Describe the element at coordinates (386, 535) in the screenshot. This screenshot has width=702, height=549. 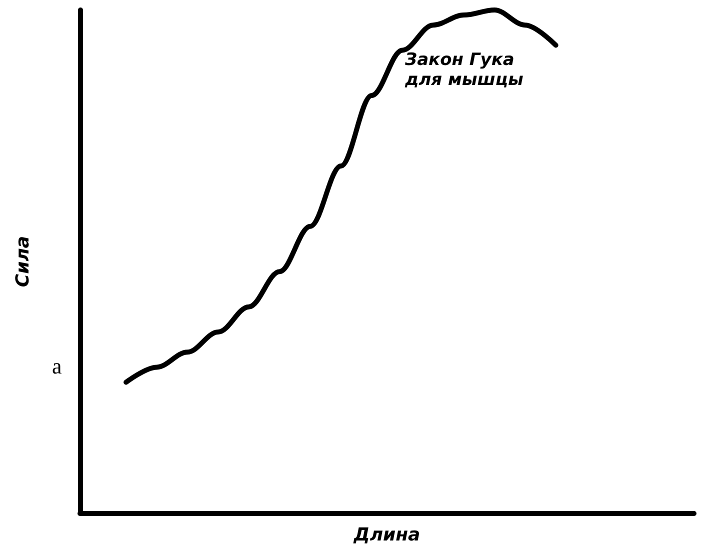
I see `x-axis-title: Длина` at that location.